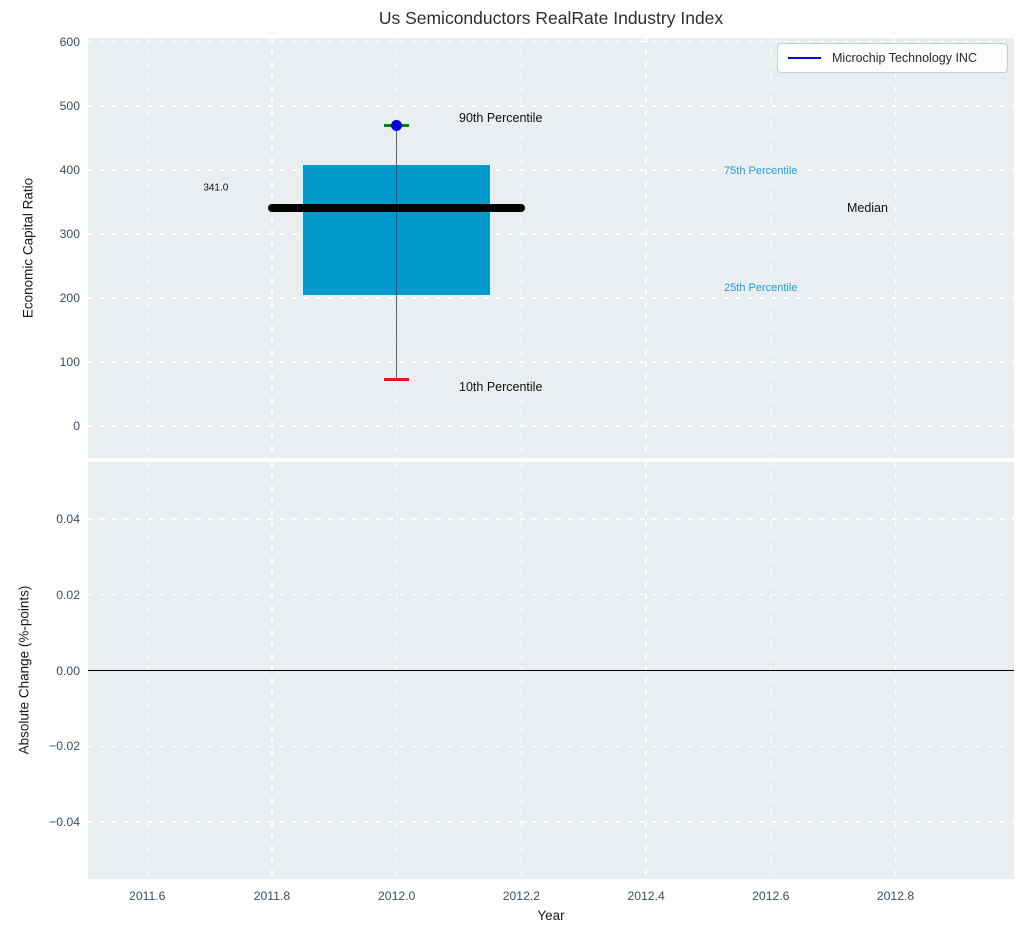  I want to click on company-marker-dot, so click(397, 125).